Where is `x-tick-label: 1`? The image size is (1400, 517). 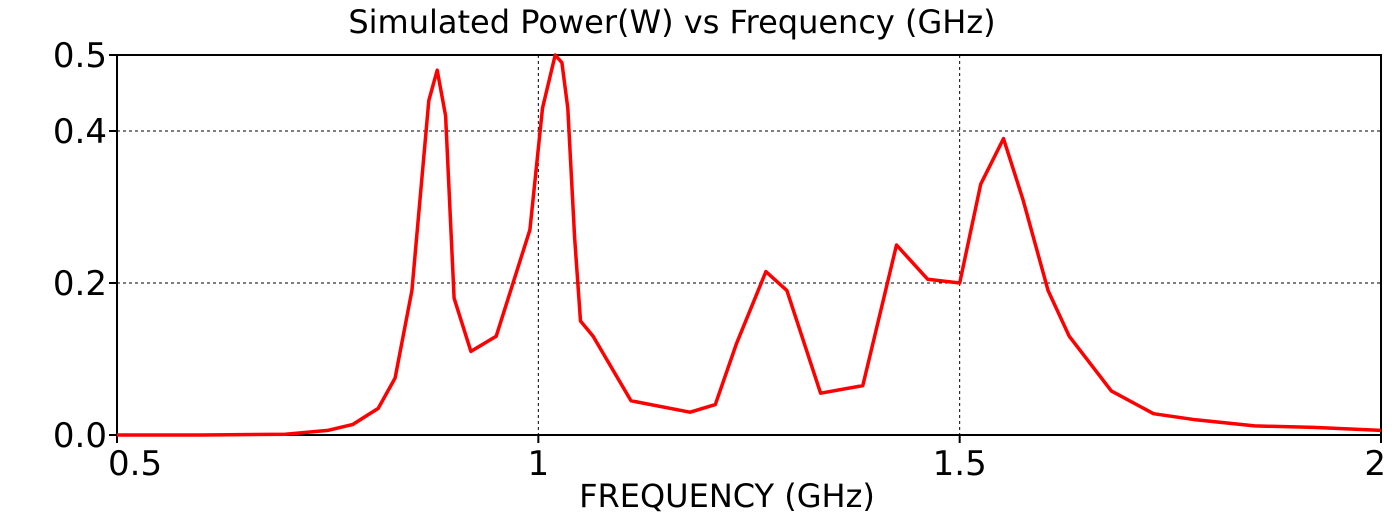
x-tick-label: 1 is located at coordinates (539, 464).